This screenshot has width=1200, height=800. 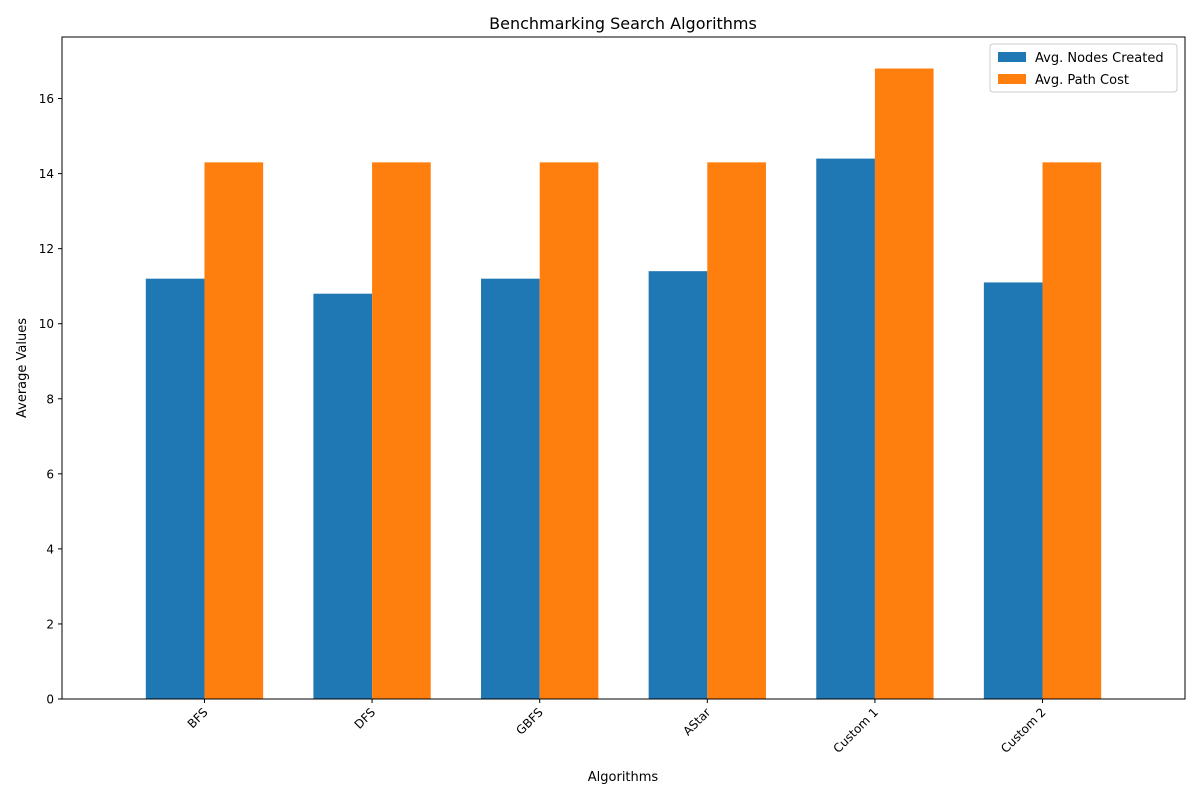 I want to click on y-axis-label: Average Values, so click(x=22, y=368).